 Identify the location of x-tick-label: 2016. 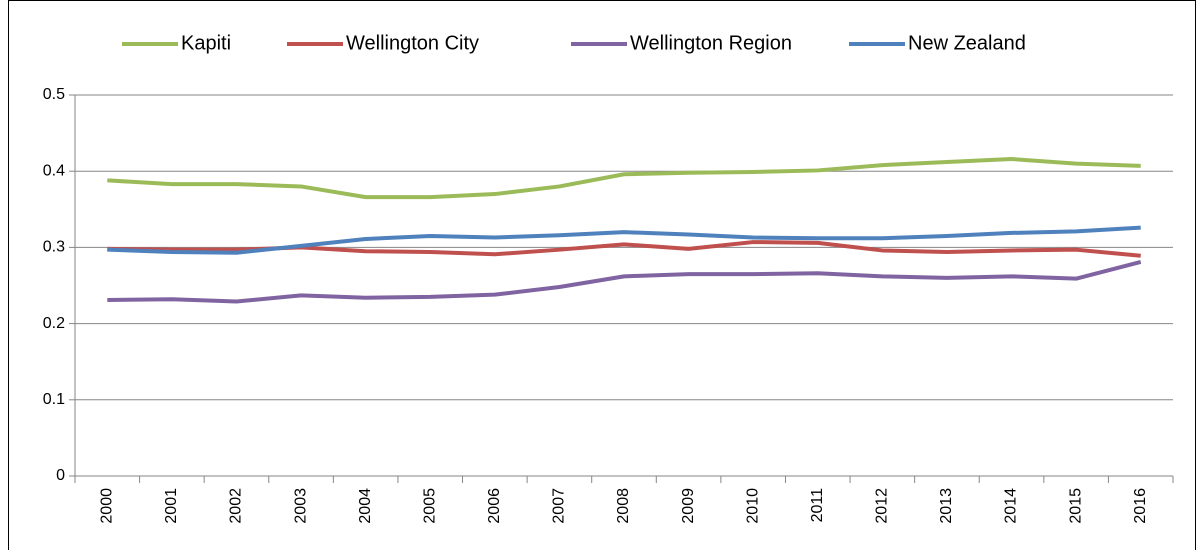
(1140, 506).